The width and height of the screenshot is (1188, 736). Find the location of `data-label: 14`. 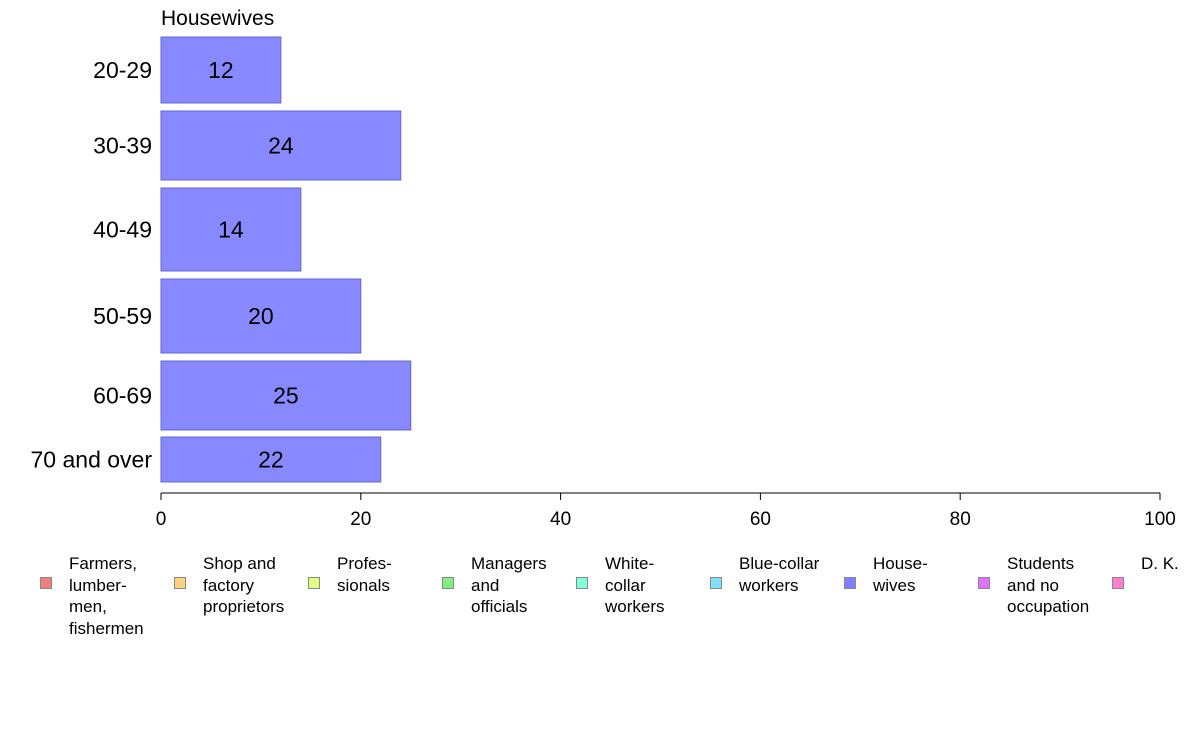

data-label: 14 is located at coordinates (231, 230).